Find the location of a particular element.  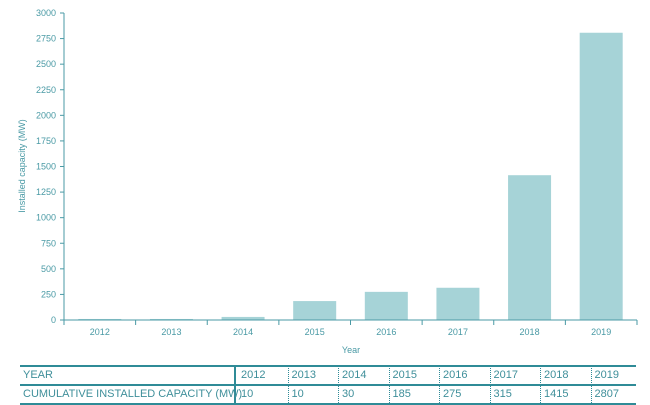

table-row-year: YEAR 2012 2013 2014 2015 2016 2017 2018 2019 is located at coordinates (328, 375).